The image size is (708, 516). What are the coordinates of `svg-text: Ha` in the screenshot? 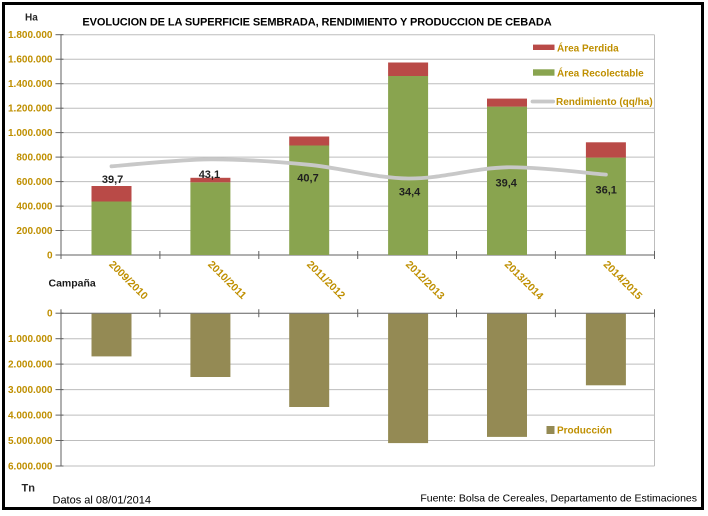 It's located at (31, 18).